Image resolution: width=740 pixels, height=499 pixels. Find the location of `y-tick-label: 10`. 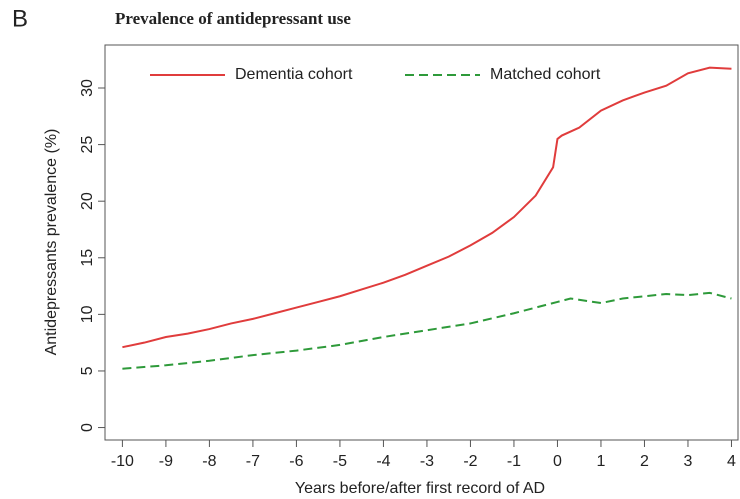

y-tick-label: 10 is located at coordinates (87, 314).